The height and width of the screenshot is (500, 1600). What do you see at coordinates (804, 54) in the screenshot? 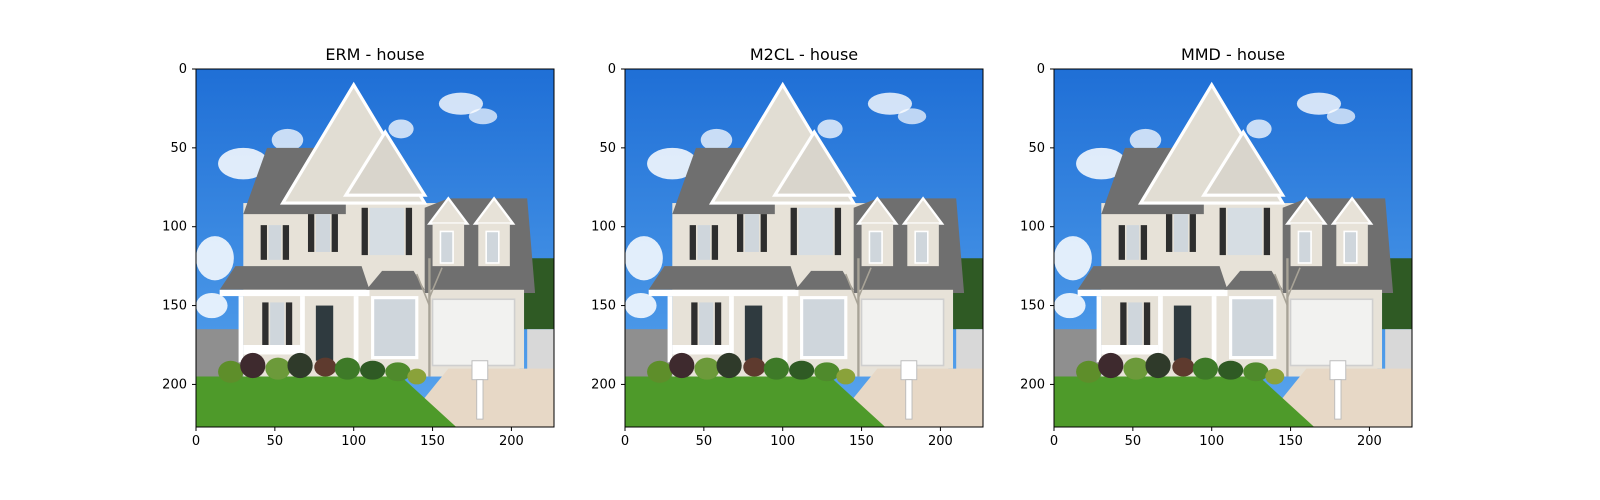
I see `panel-title: M2CL - house` at bounding box center [804, 54].